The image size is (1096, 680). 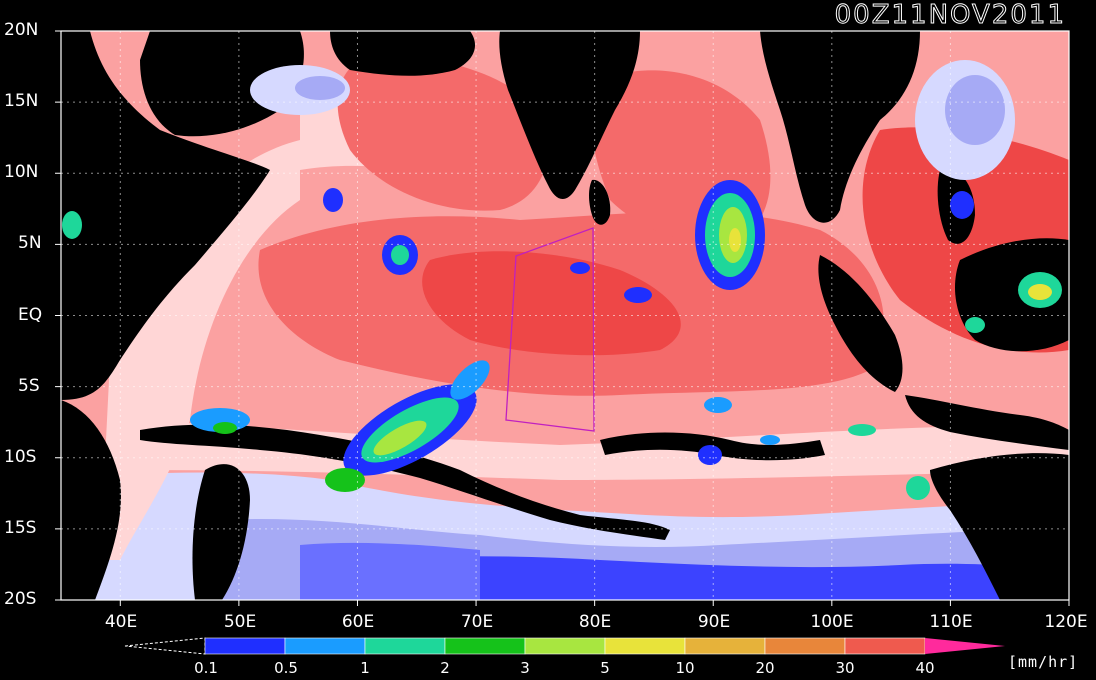 I want to click on land-iran-pakistan, so click(x=402, y=53).